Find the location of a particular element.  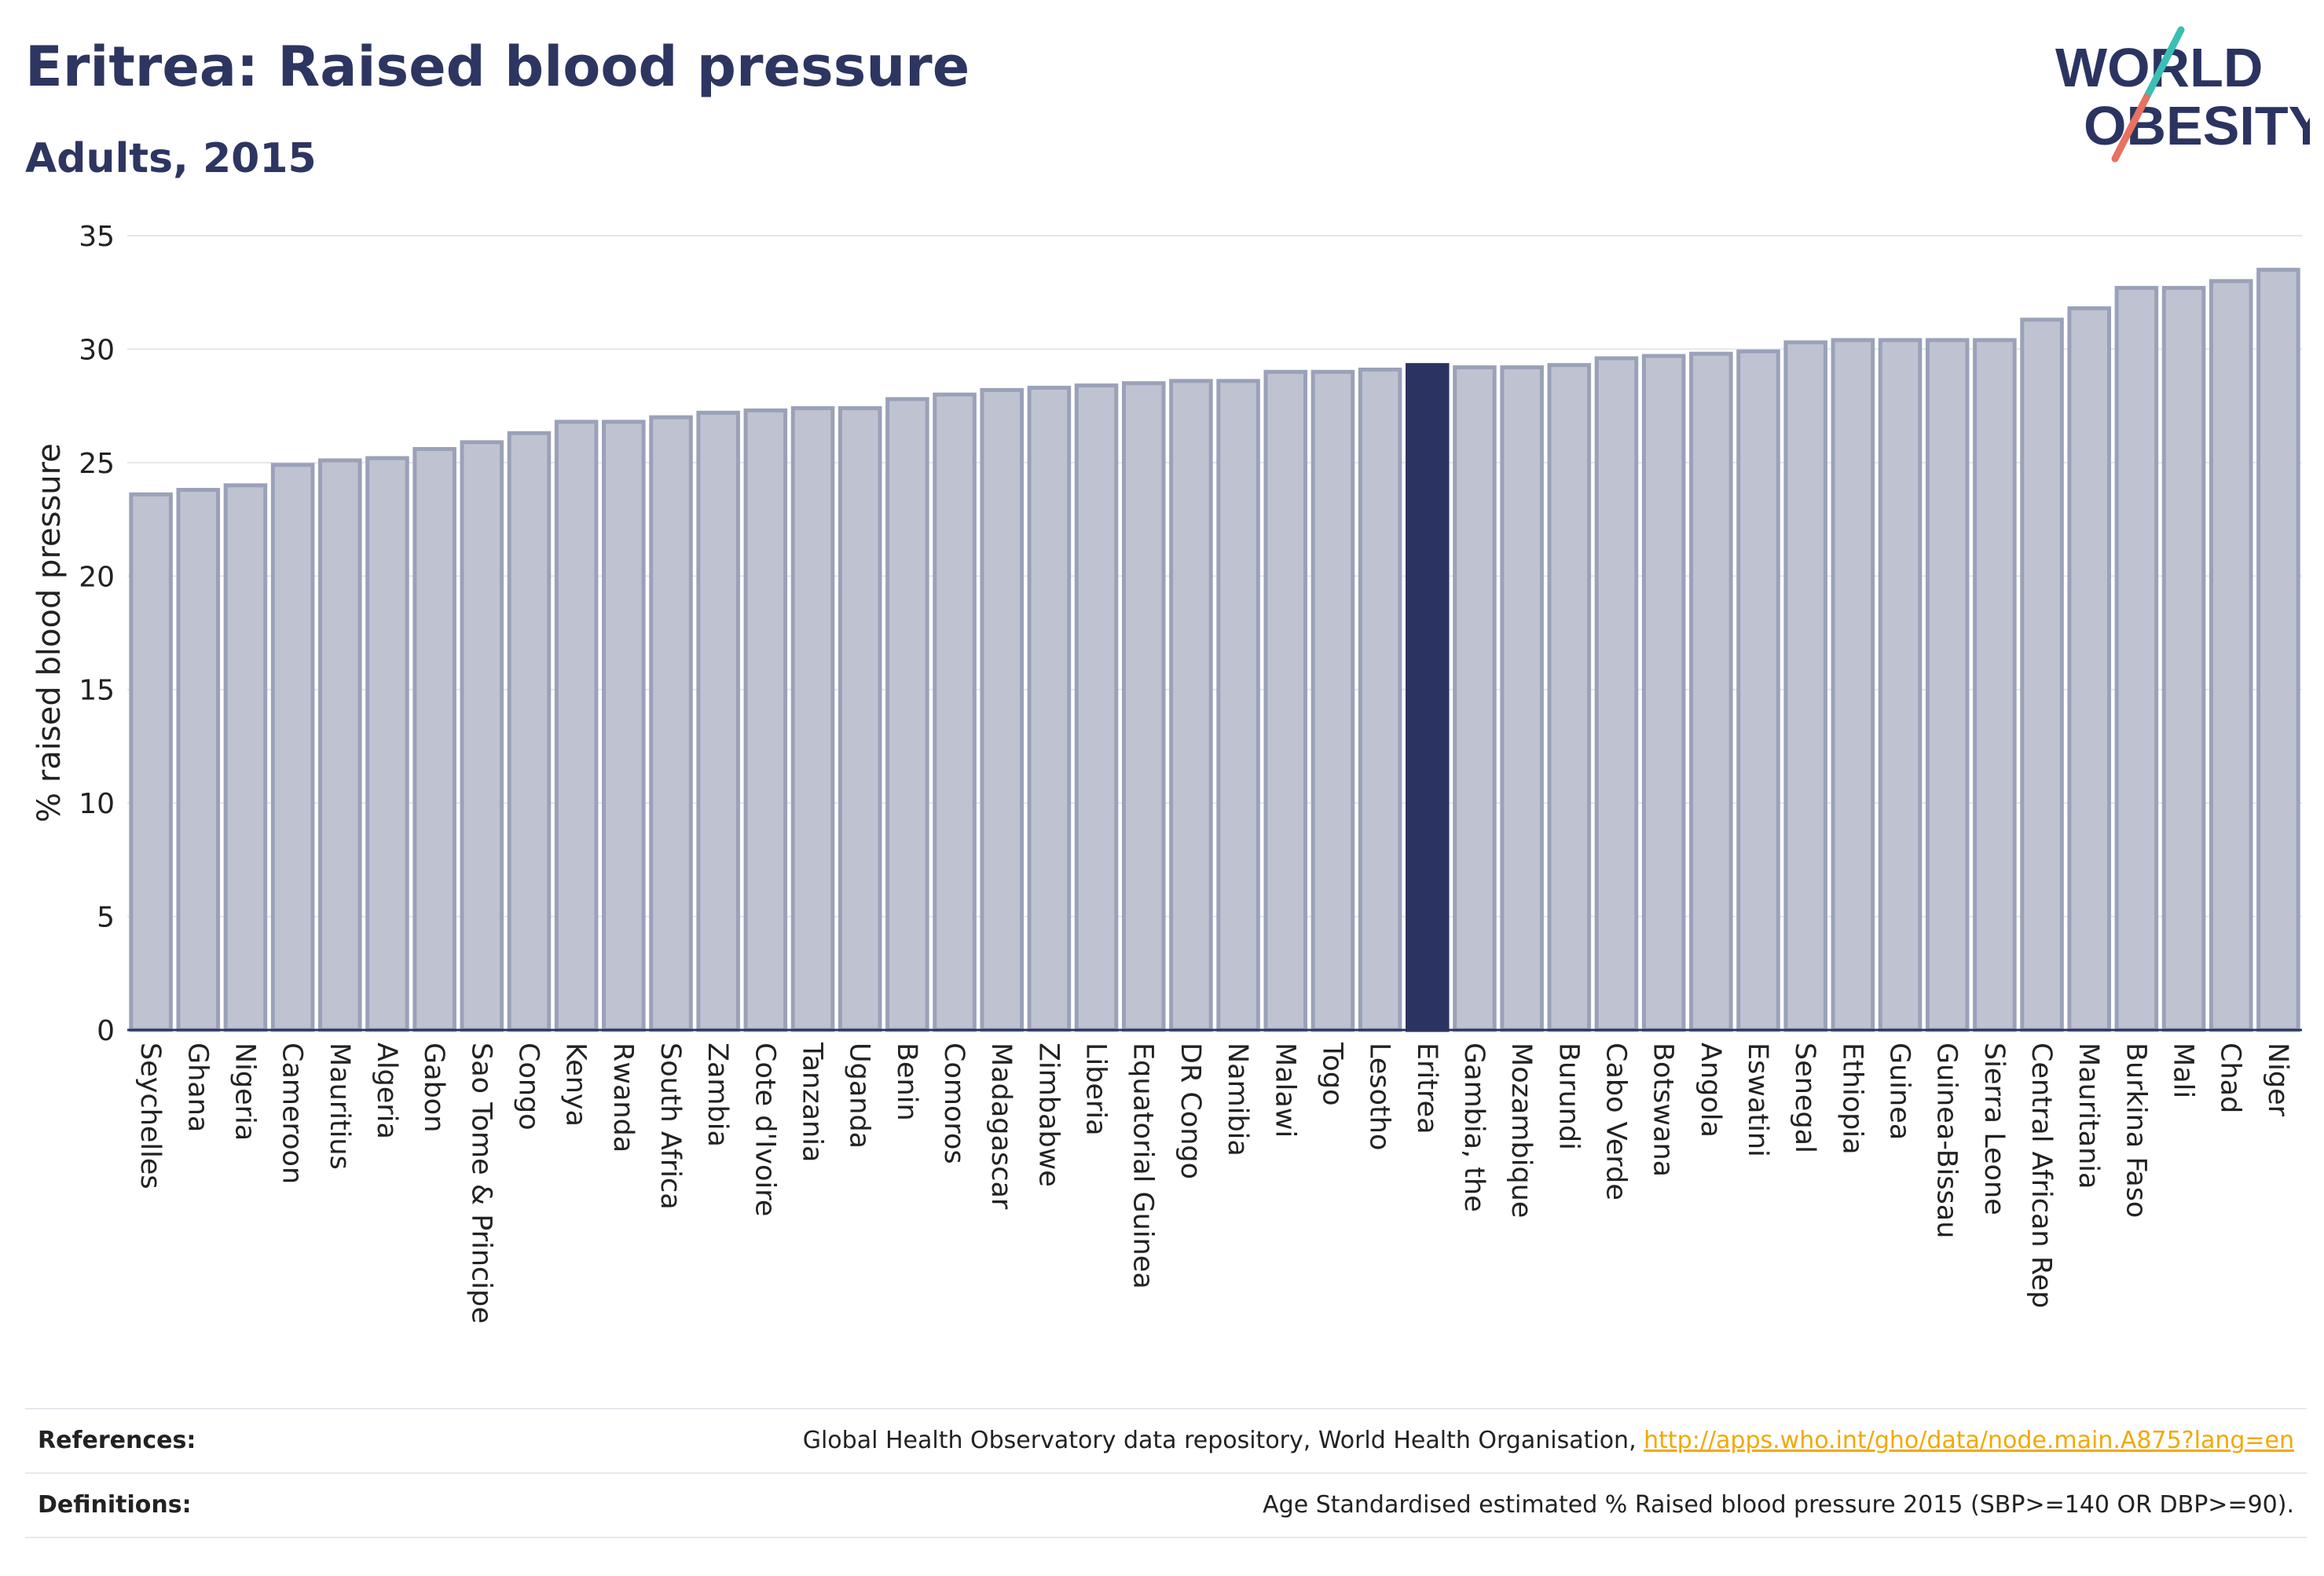

x-tick-label: Tanzania is located at coordinates (812, 1102).